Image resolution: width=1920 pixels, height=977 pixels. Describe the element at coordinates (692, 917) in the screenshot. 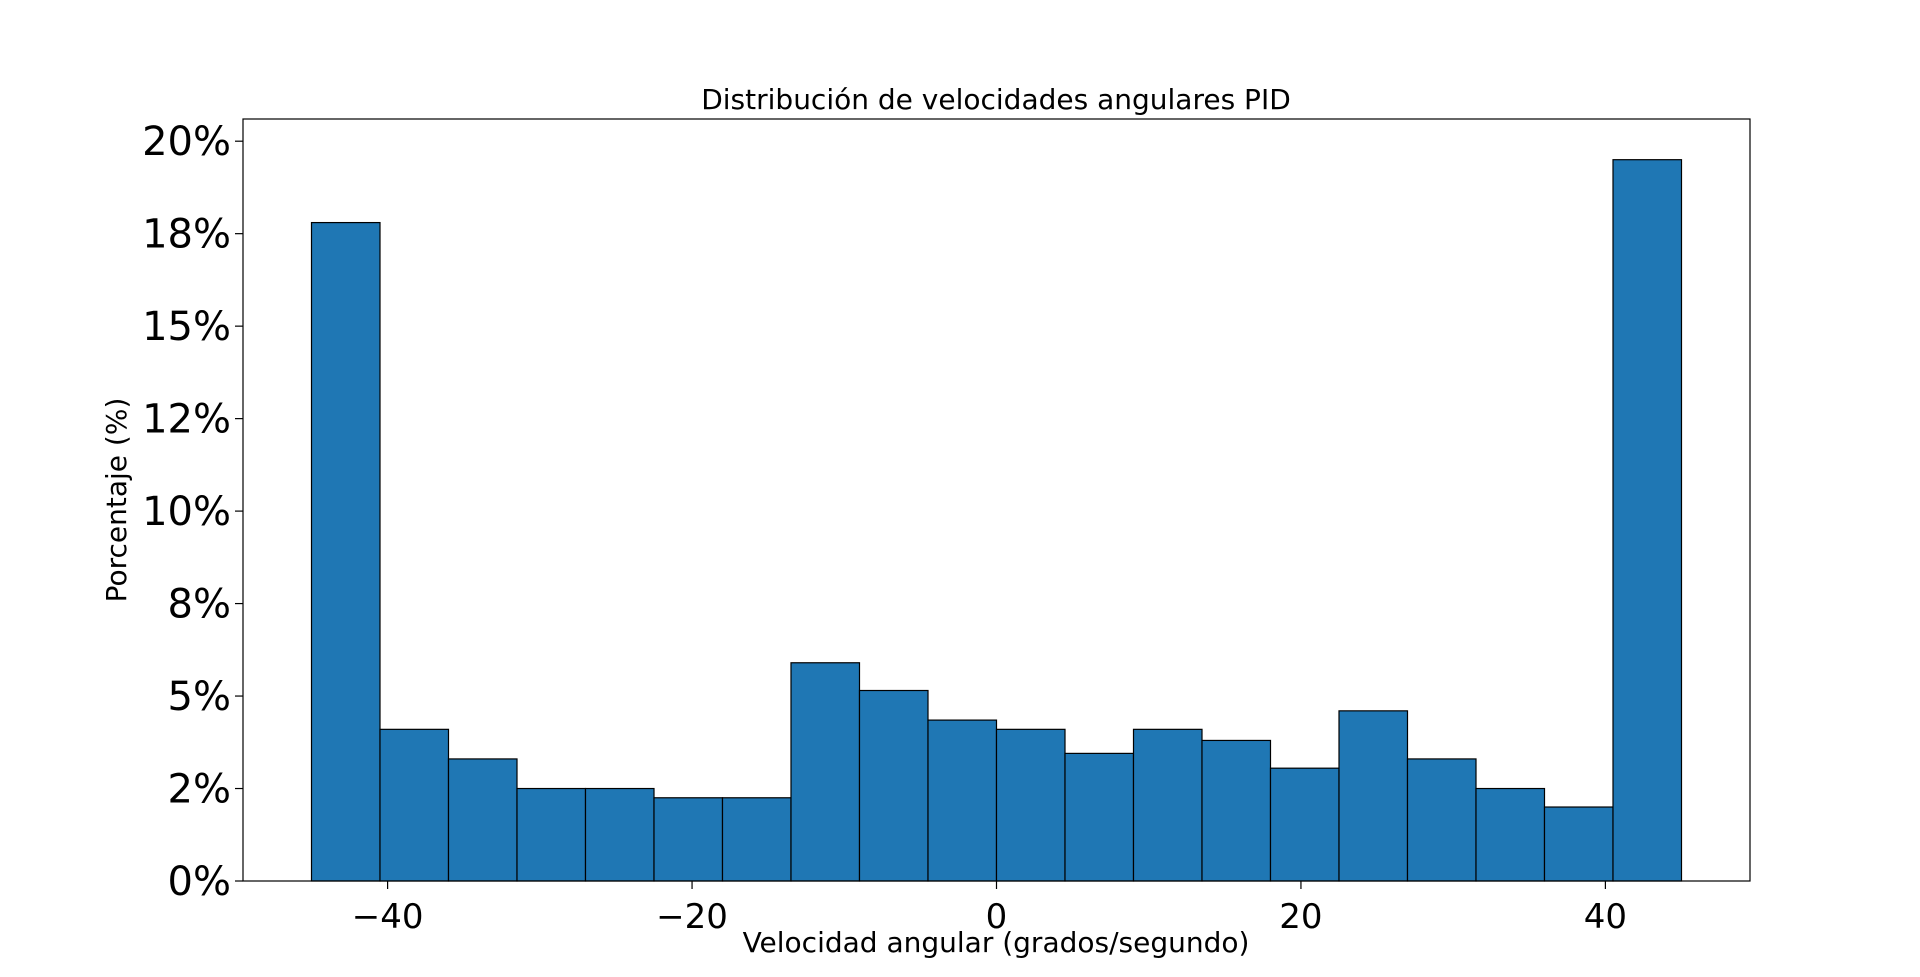

I see `x-tick-label: −20` at that location.